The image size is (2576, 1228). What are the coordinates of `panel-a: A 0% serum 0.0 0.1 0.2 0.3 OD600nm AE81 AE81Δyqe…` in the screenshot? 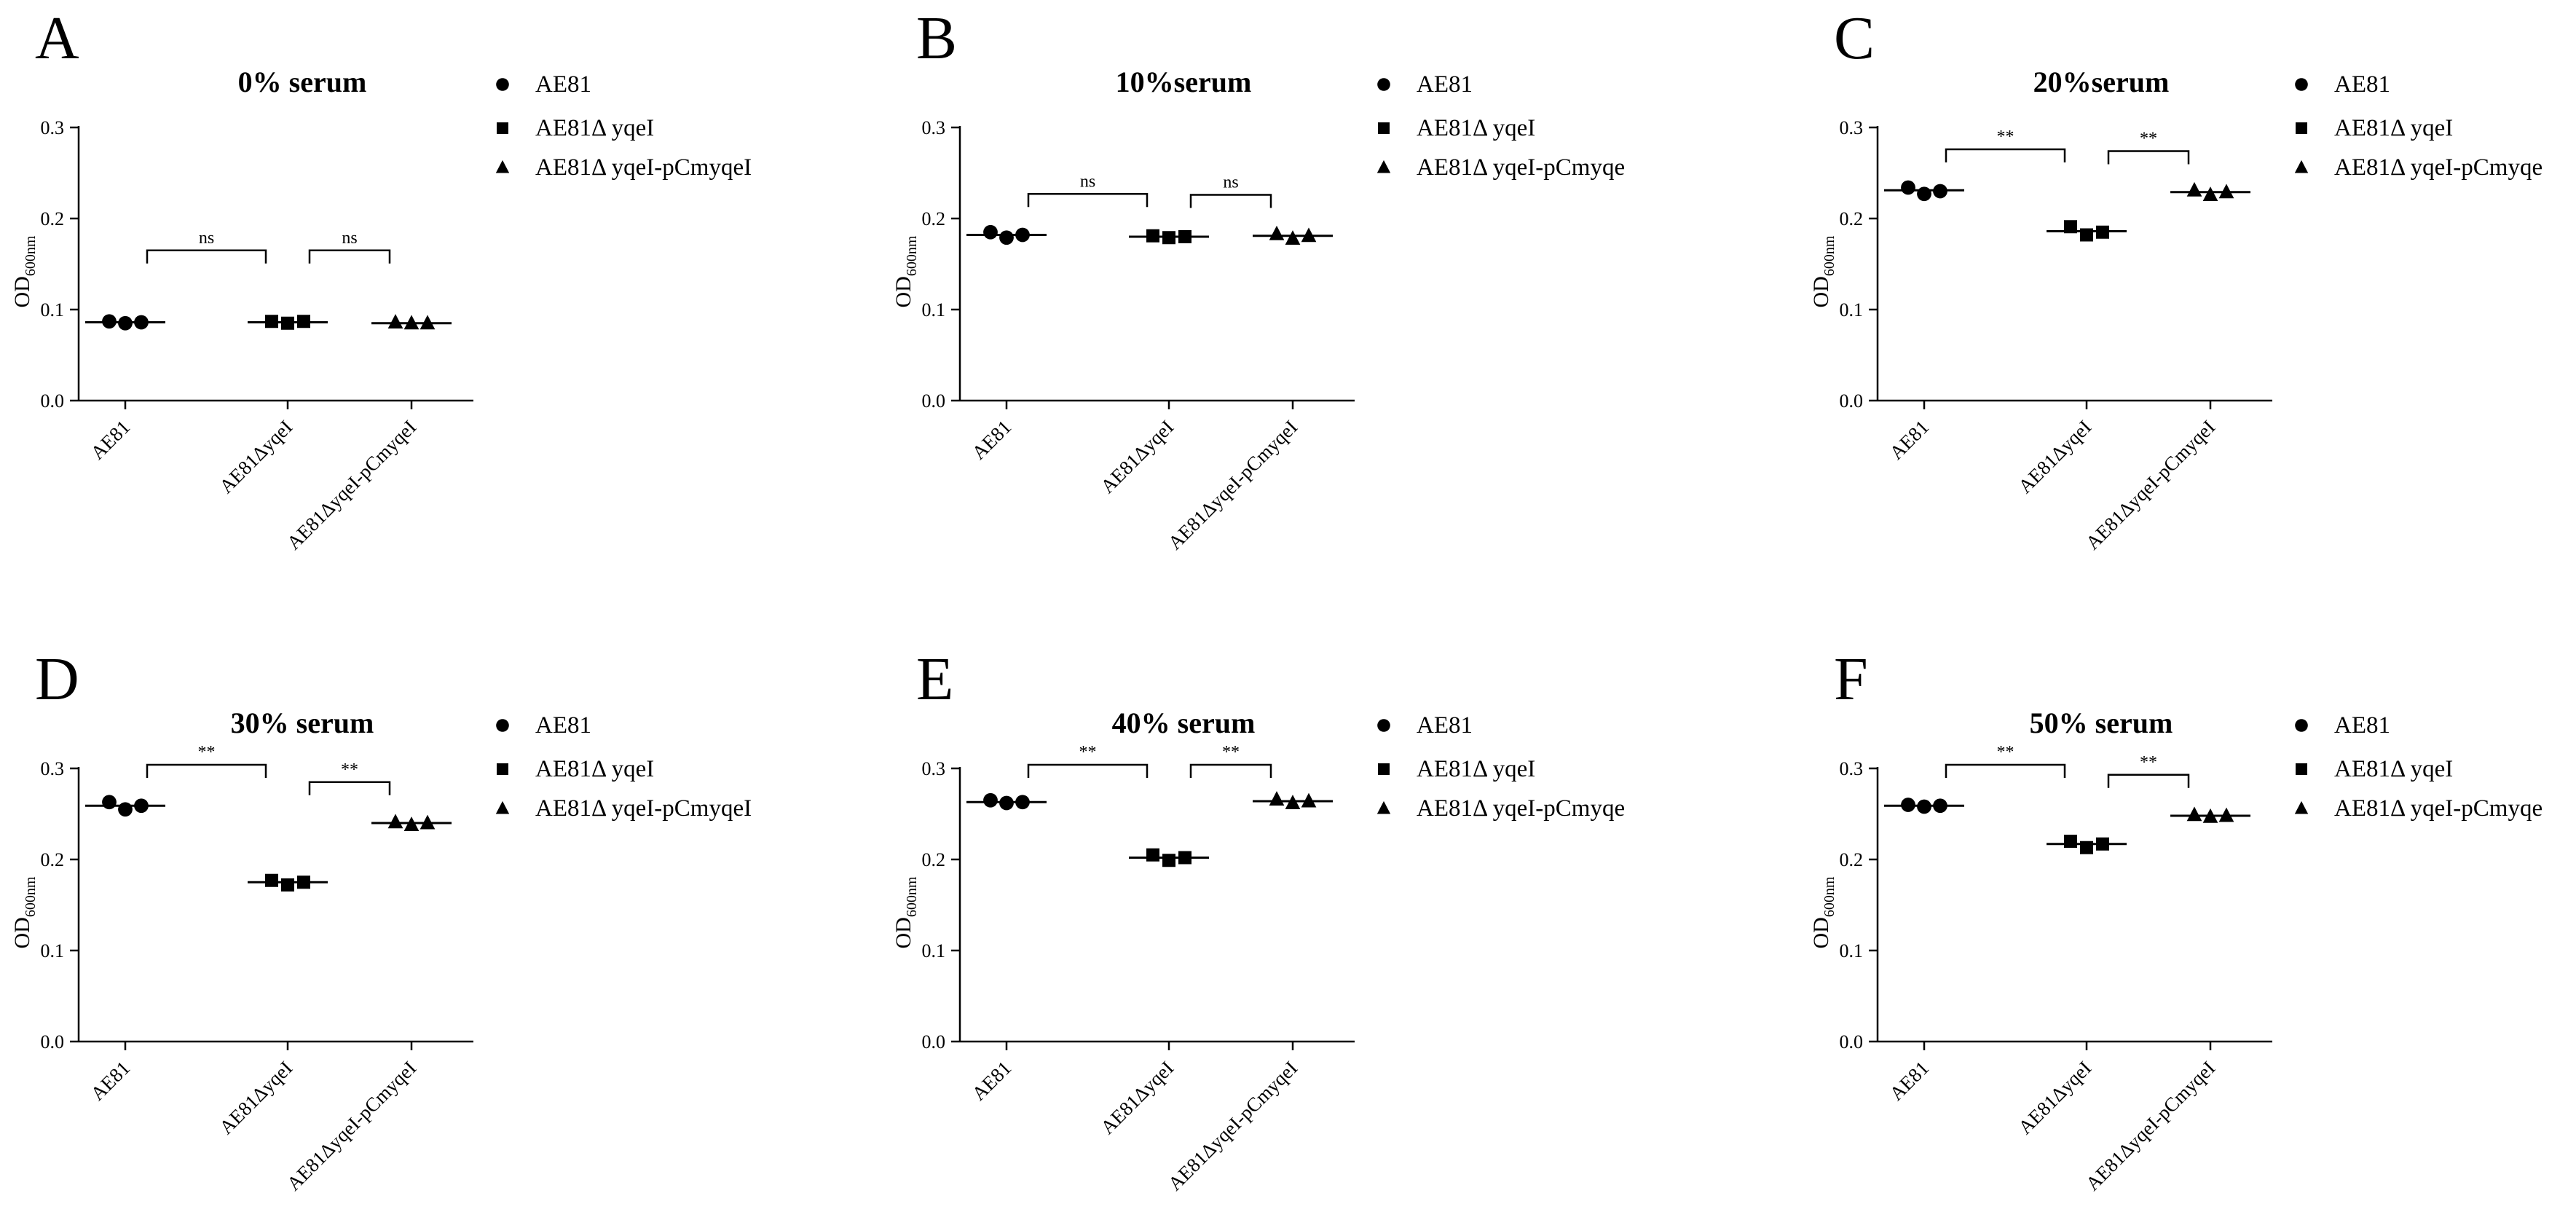 It's located at (381, 279).